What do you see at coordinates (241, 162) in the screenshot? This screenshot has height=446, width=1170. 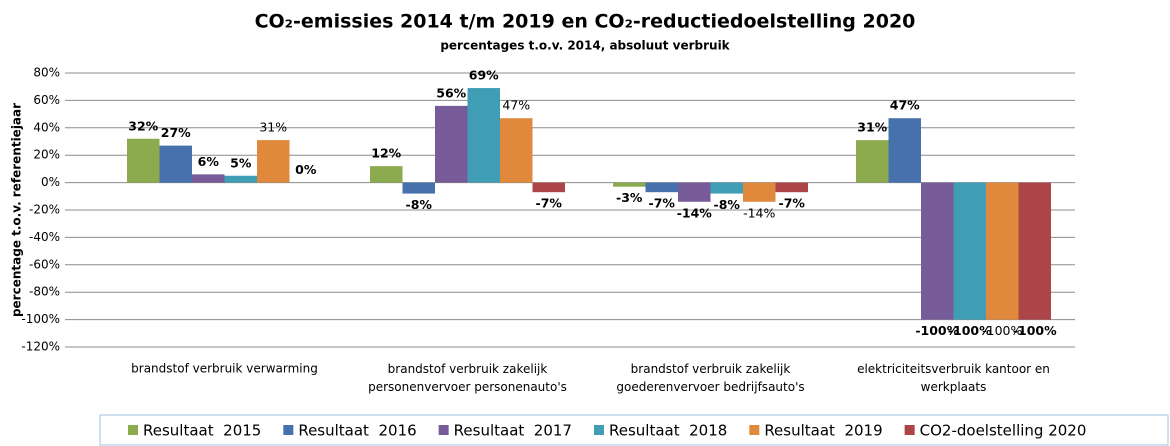 I see `data-label: 5%` at bounding box center [241, 162].